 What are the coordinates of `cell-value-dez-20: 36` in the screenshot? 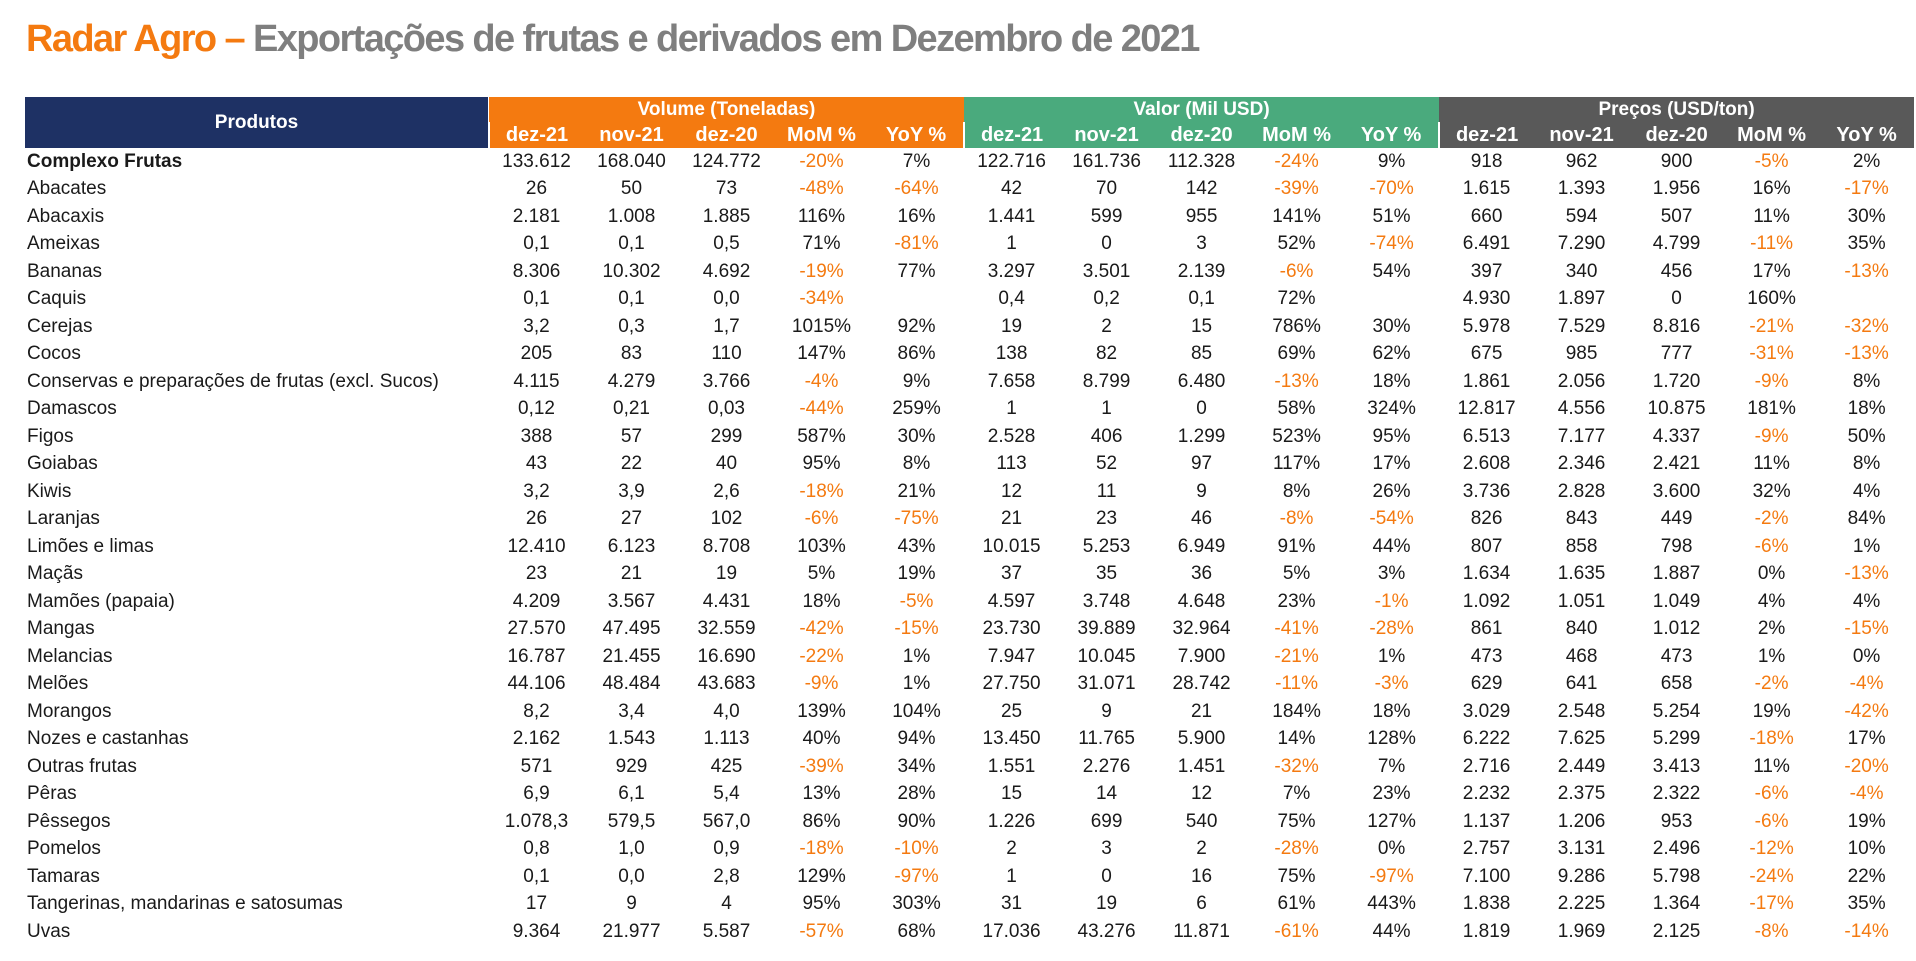 It's located at (1201, 574).